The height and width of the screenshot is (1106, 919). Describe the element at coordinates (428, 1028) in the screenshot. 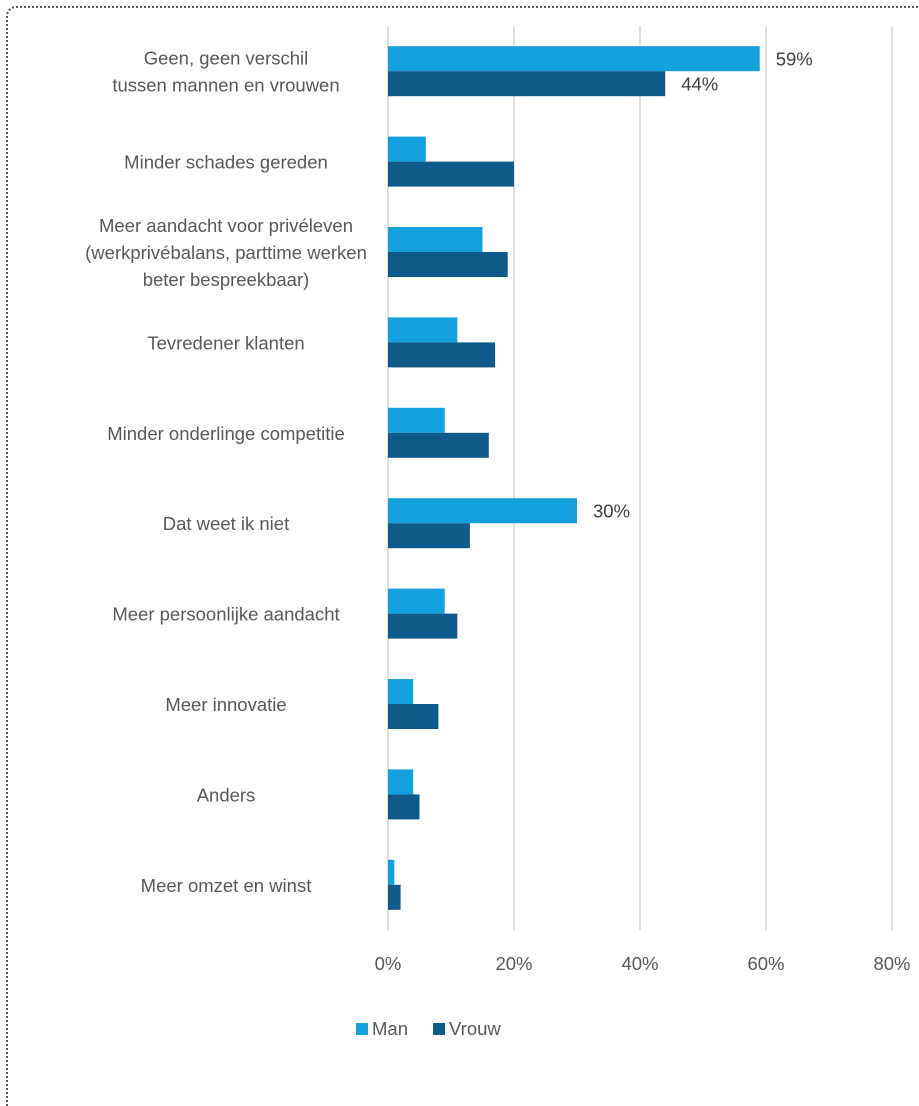

I see `legend: Man Vrouw` at that location.